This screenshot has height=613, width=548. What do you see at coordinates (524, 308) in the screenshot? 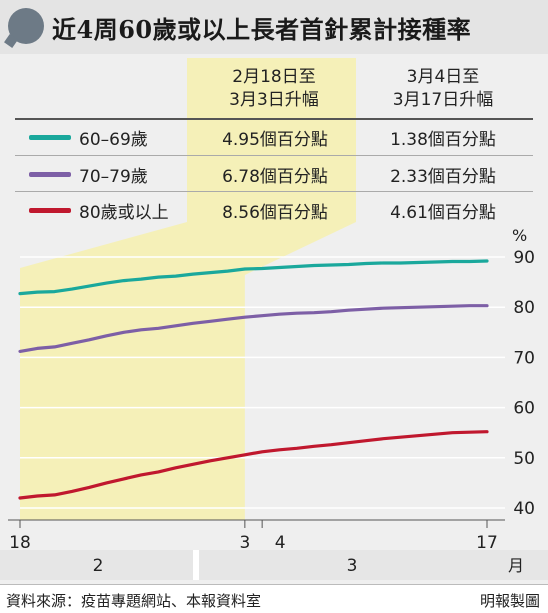
I see `y-tick-label-80: 80` at bounding box center [524, 308].